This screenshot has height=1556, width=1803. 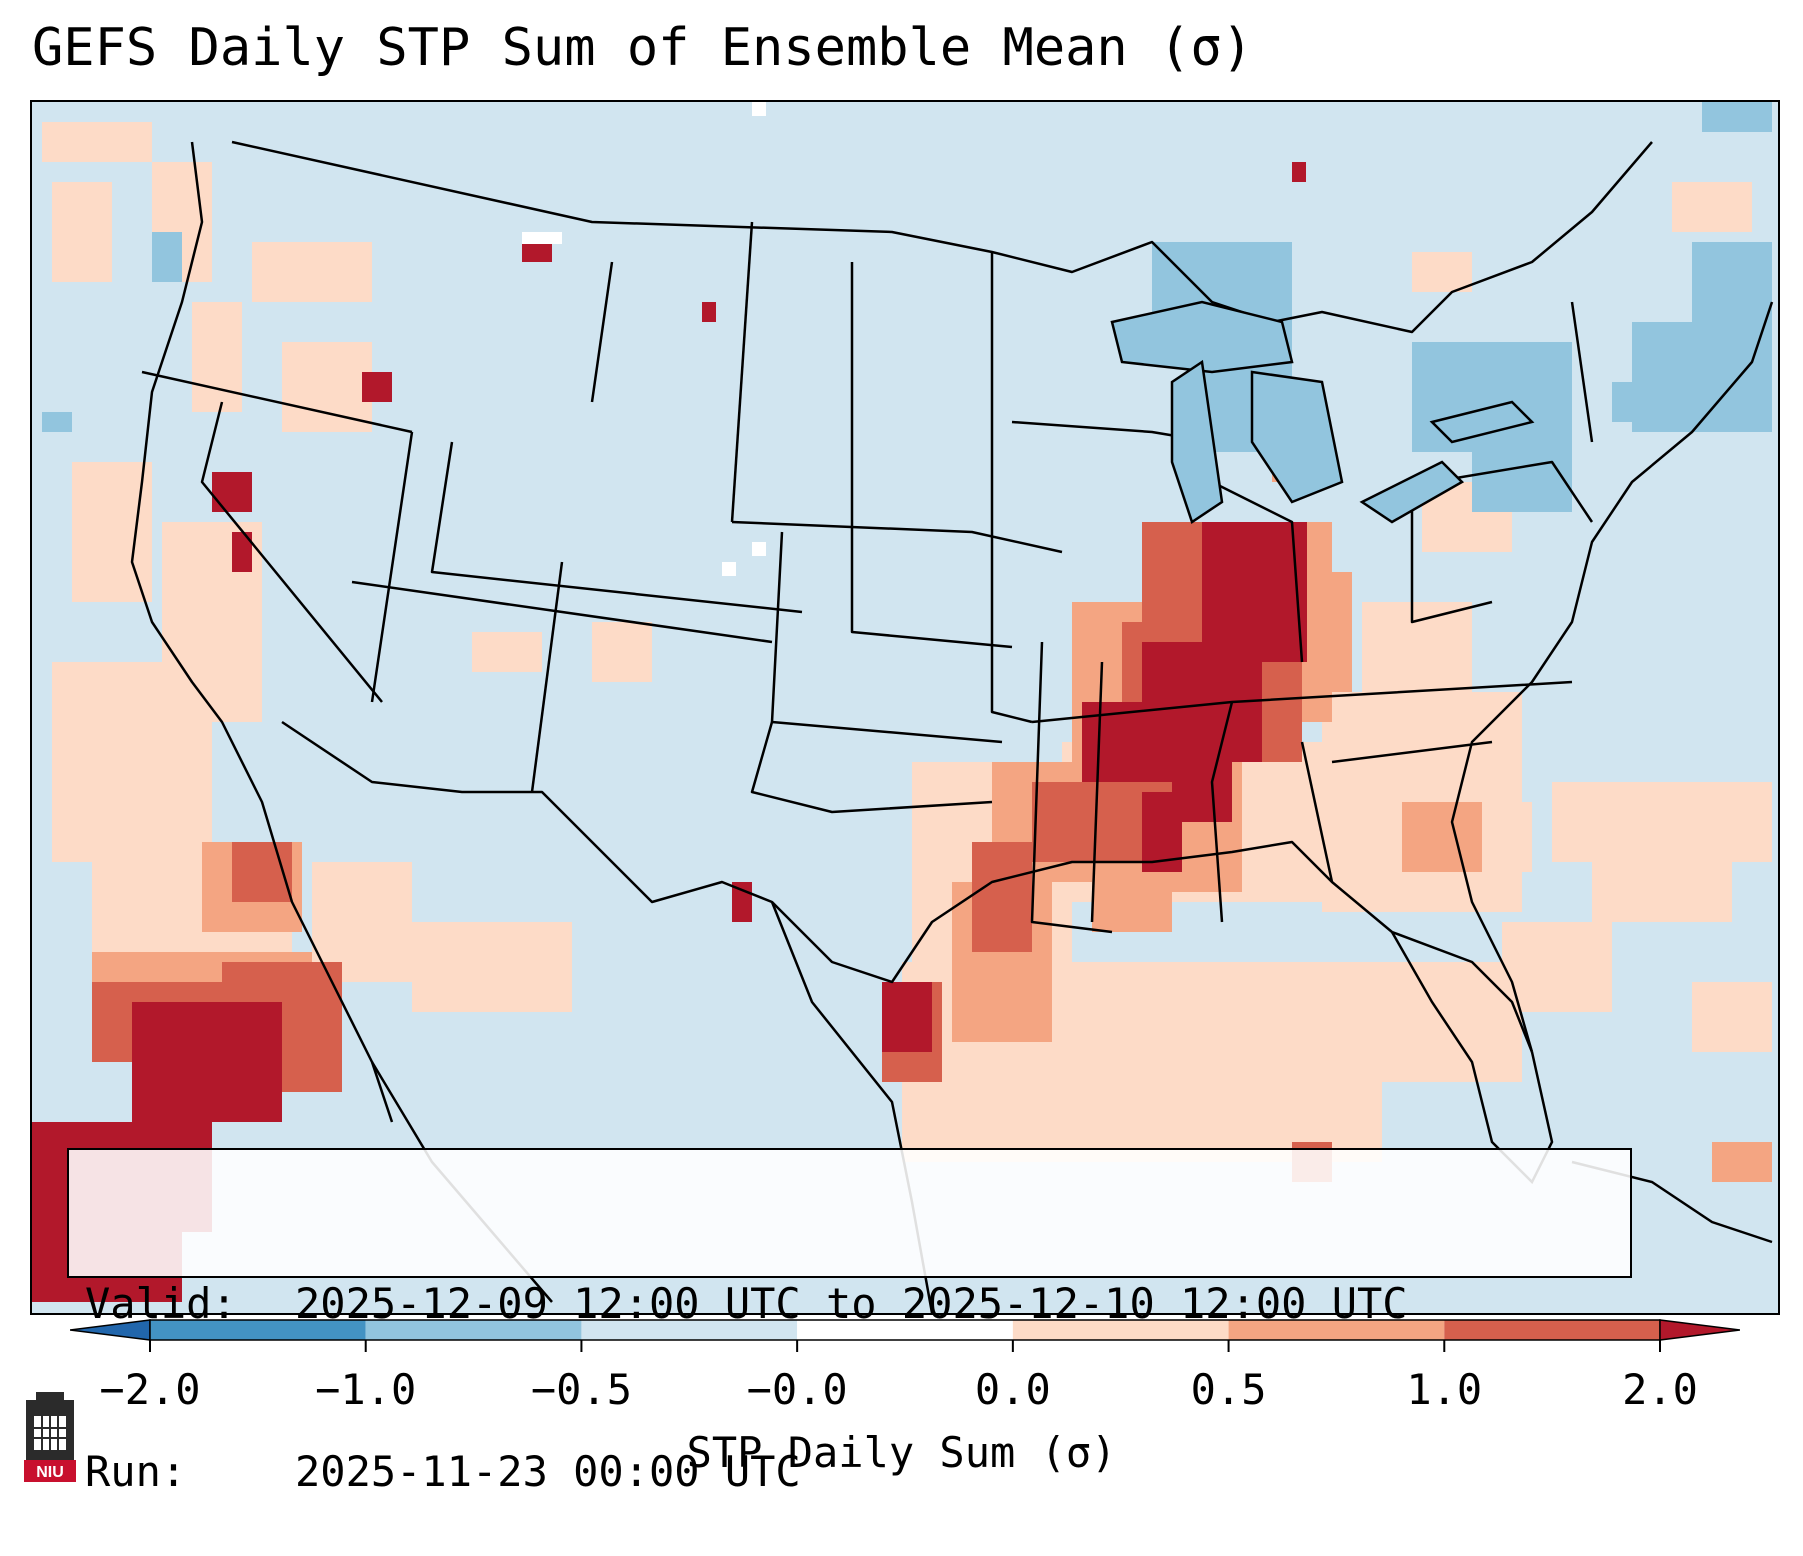 I want to click on great-lakes, so click(x=1322, y=412).